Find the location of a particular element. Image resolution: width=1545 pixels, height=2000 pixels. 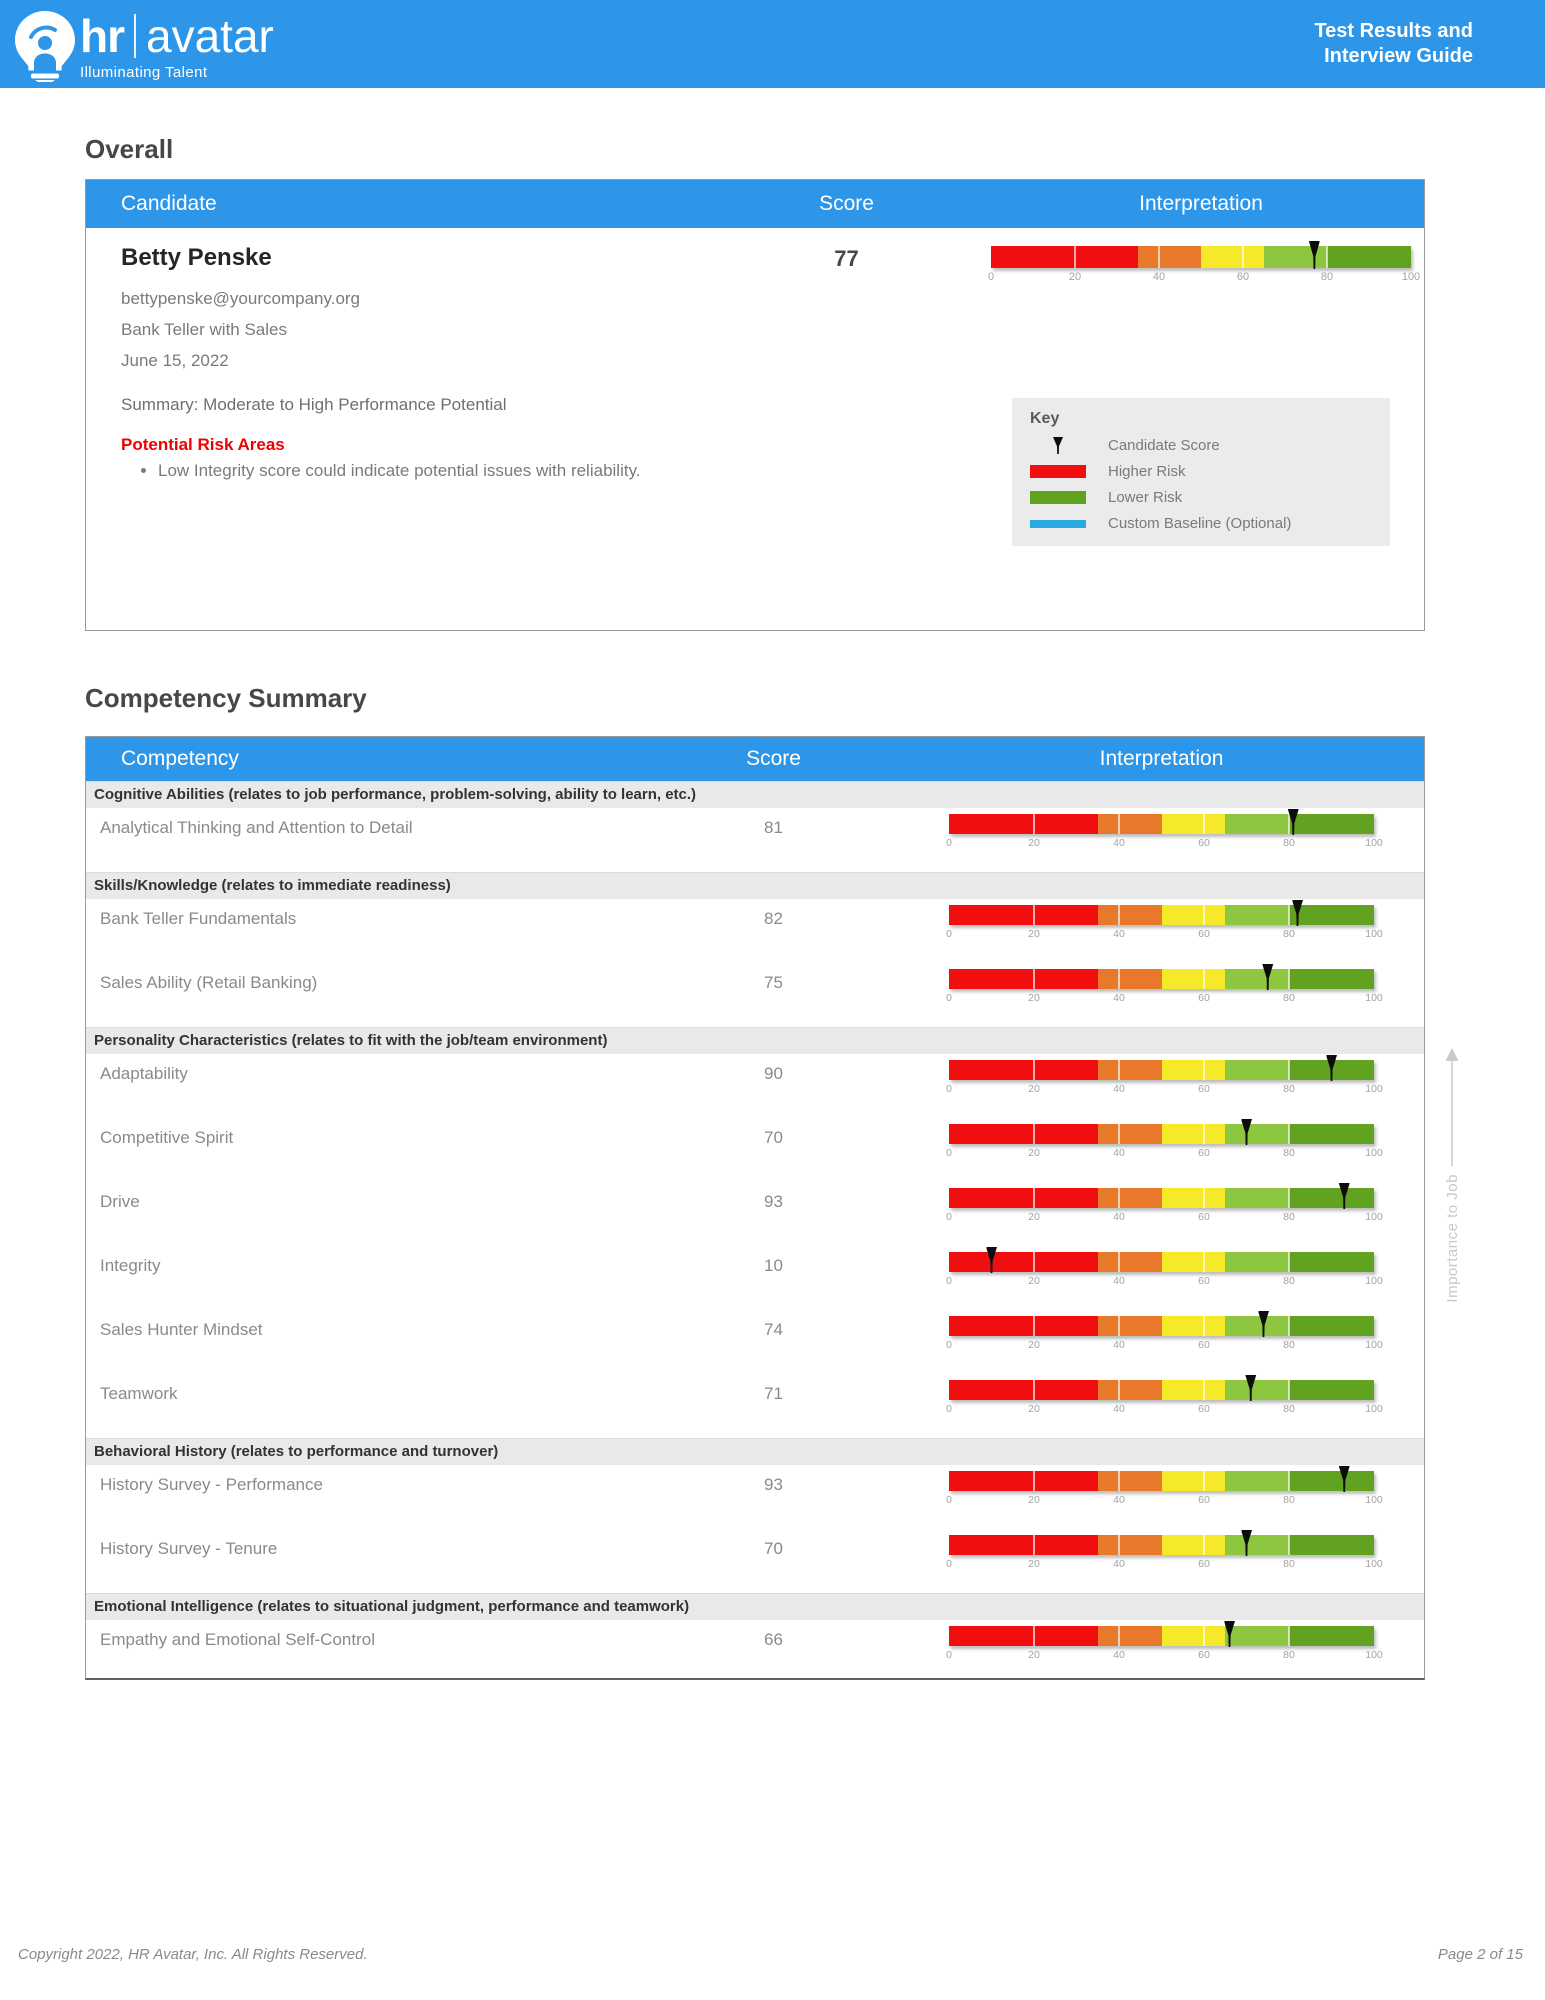

overall-table-header: Candidate Score Interpretation is located at coordinates (755, 204).